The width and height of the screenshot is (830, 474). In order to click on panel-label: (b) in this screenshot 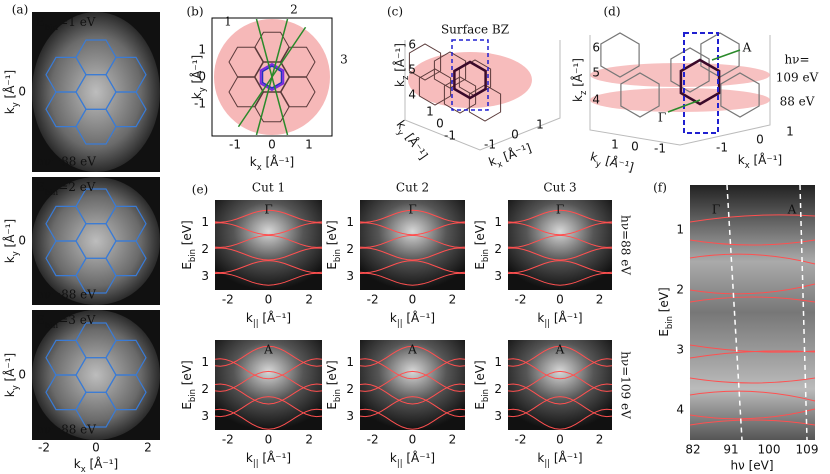, I will do `click(194, 12)`.